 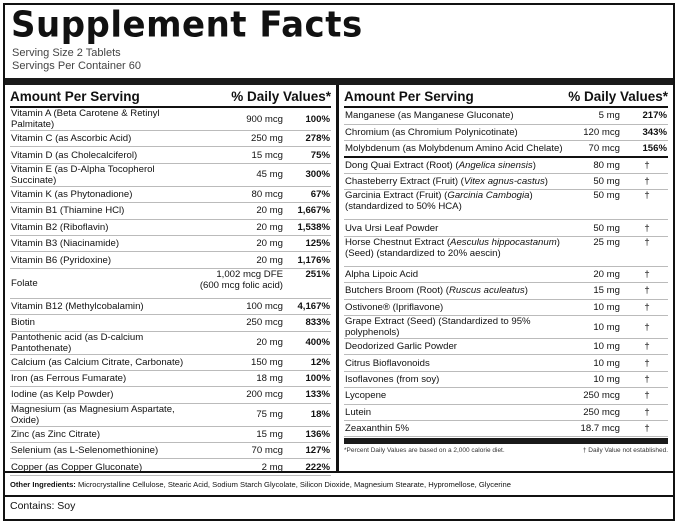 What do you see at coordinates (462, 380) in the screenshot?
I see `ingredient-name: Isoflavones (from soy)` at bounding box center [462, 380].